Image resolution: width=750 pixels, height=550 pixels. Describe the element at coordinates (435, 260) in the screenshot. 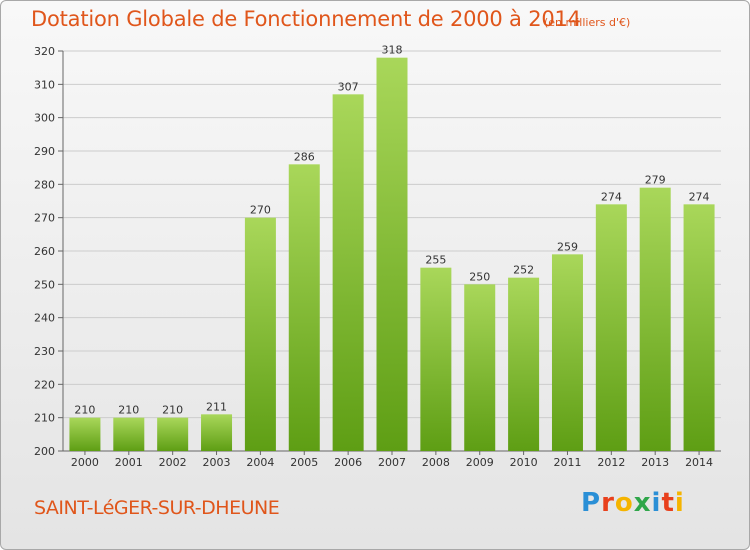

I see `data-label: 255` at that location.